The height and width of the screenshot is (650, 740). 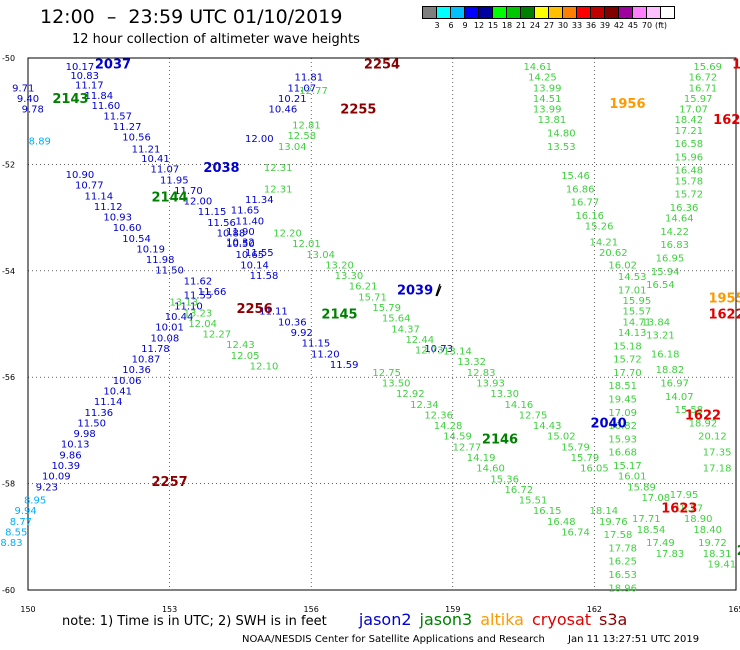 What do you see at coordinates (646, 519) in the screenshot?
I see `swh-value: 17.71` at bounding box center [646, 519].